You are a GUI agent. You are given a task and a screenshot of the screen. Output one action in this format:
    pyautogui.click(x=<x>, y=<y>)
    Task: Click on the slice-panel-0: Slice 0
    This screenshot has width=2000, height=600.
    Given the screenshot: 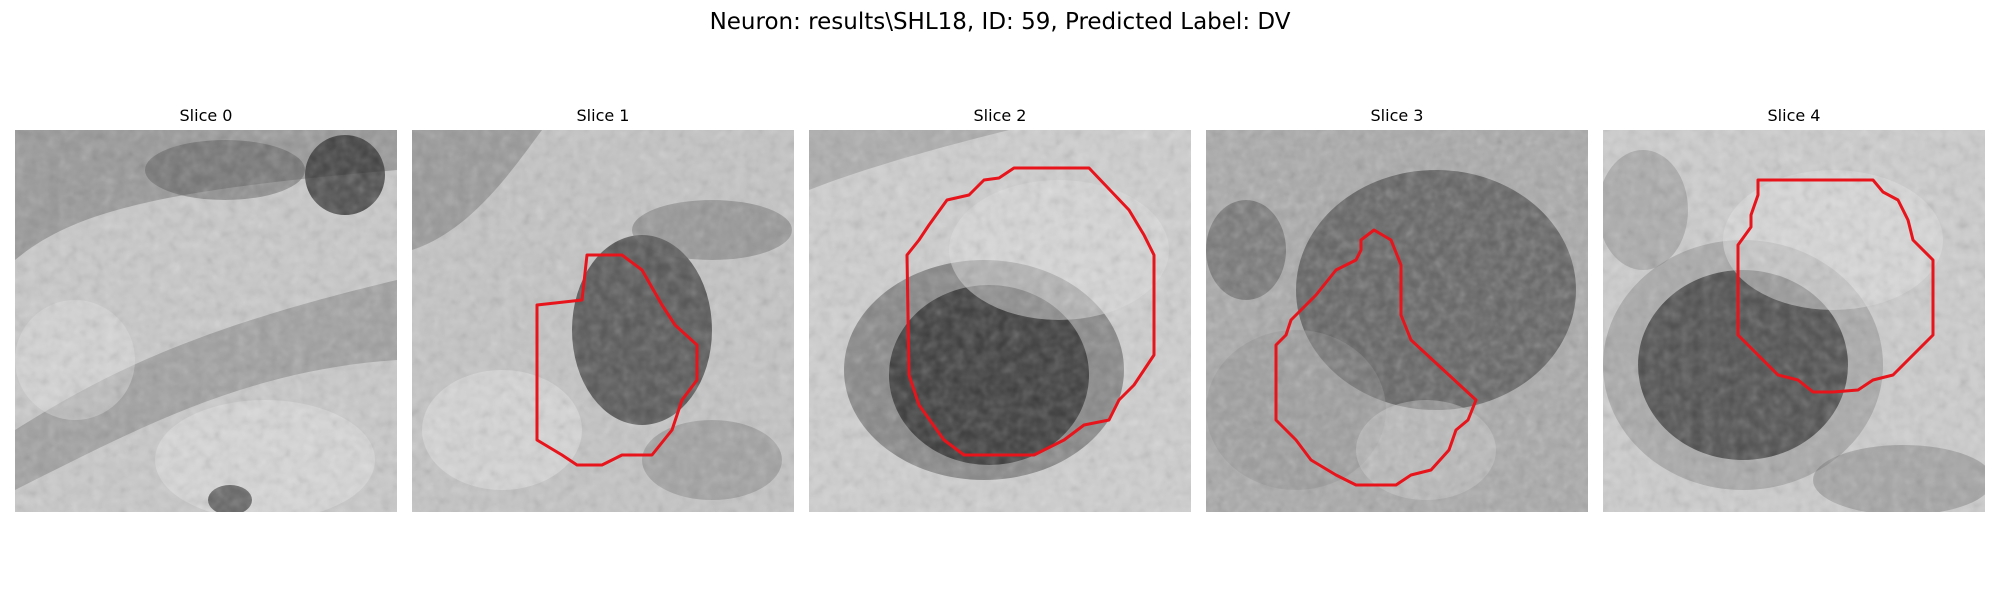 What is the action you would take?
    pyautogui.click(x=206, y=308)
    